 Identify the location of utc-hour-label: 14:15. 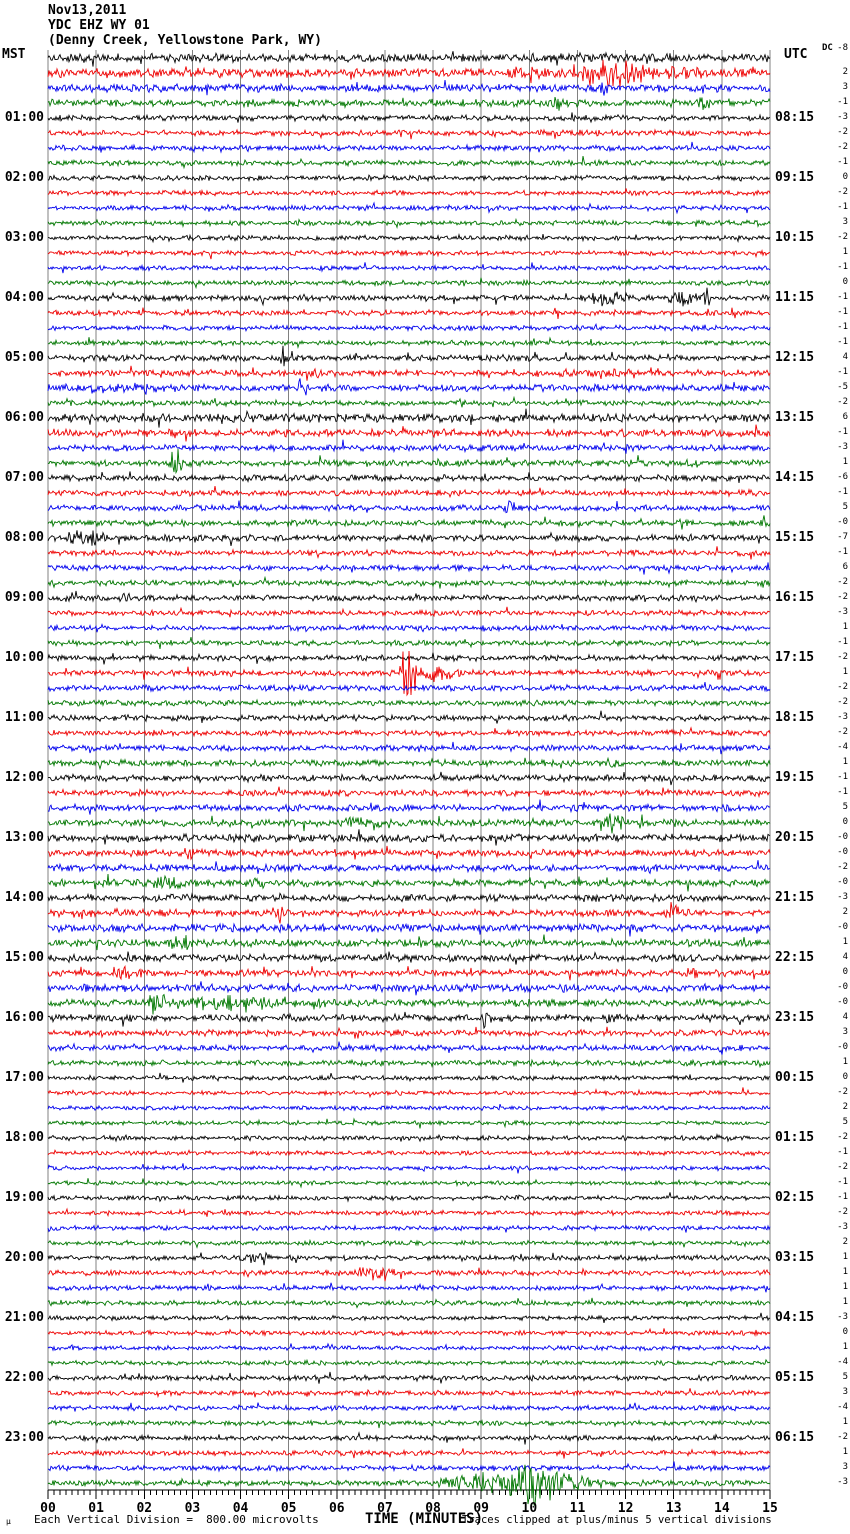
(795, 477).